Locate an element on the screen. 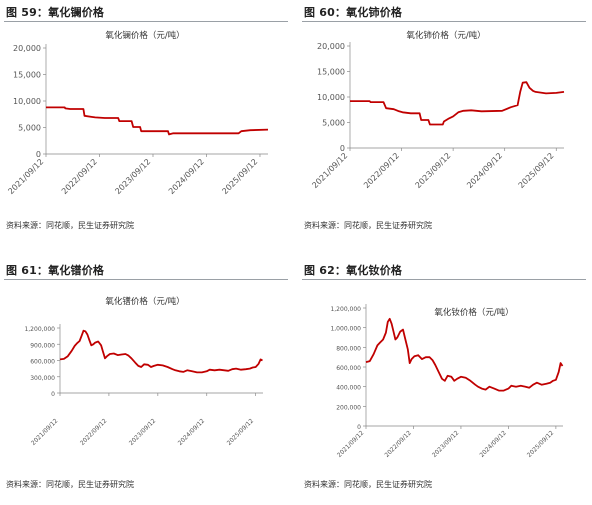 The image size is (592, 505). chart-title: 氧化镨价格（元/吨） is located at coordinates (144, 301).